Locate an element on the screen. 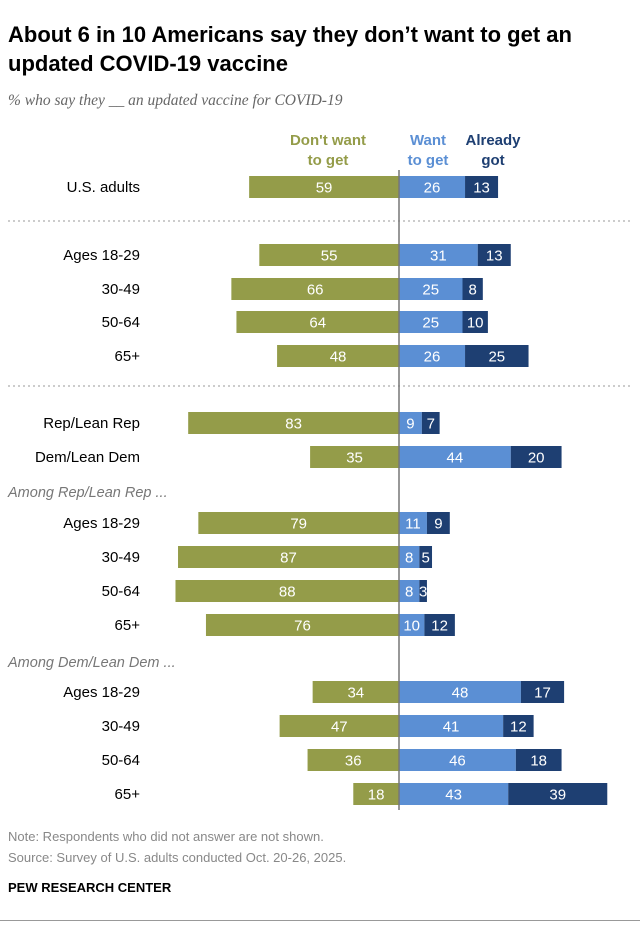  row-label: U.S. adults is located at coordinates (103, 187).